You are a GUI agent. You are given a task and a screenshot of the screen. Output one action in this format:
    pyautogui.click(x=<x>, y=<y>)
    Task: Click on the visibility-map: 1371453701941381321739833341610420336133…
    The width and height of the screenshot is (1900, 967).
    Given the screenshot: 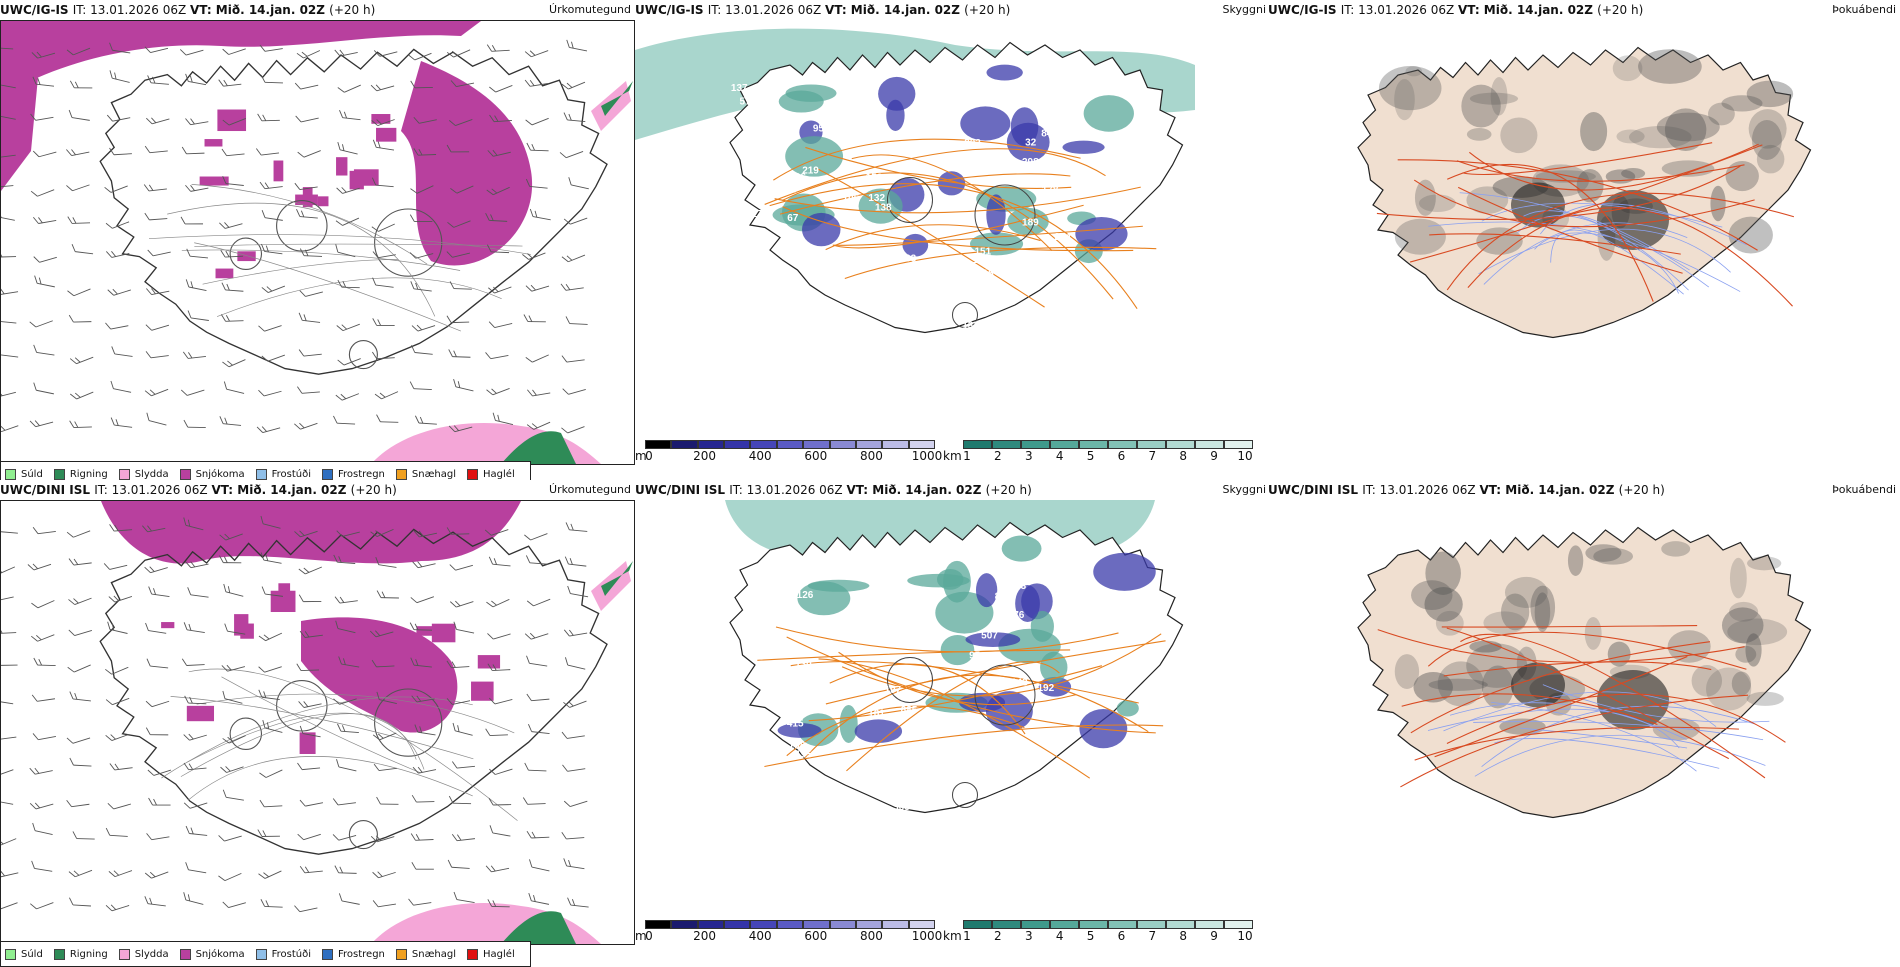 What is the action you would take?
    pyautogui.click(x=952, y=230)
    